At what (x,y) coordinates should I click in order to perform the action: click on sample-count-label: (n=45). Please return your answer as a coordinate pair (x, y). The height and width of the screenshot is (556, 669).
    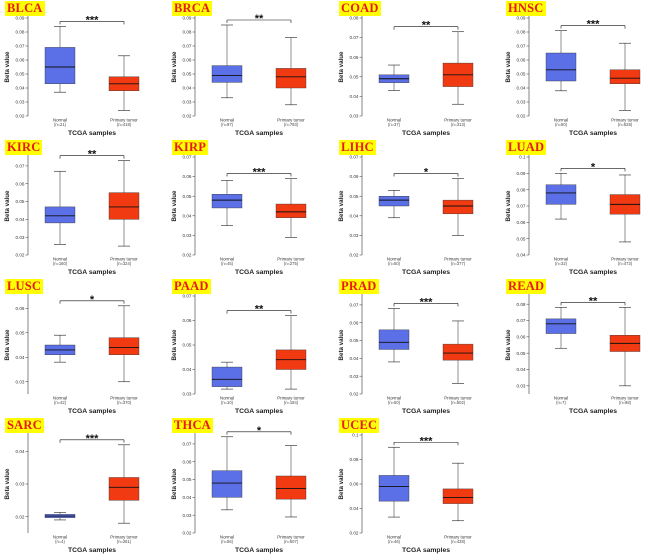
    Looking at the image, I should click on (227, 263).